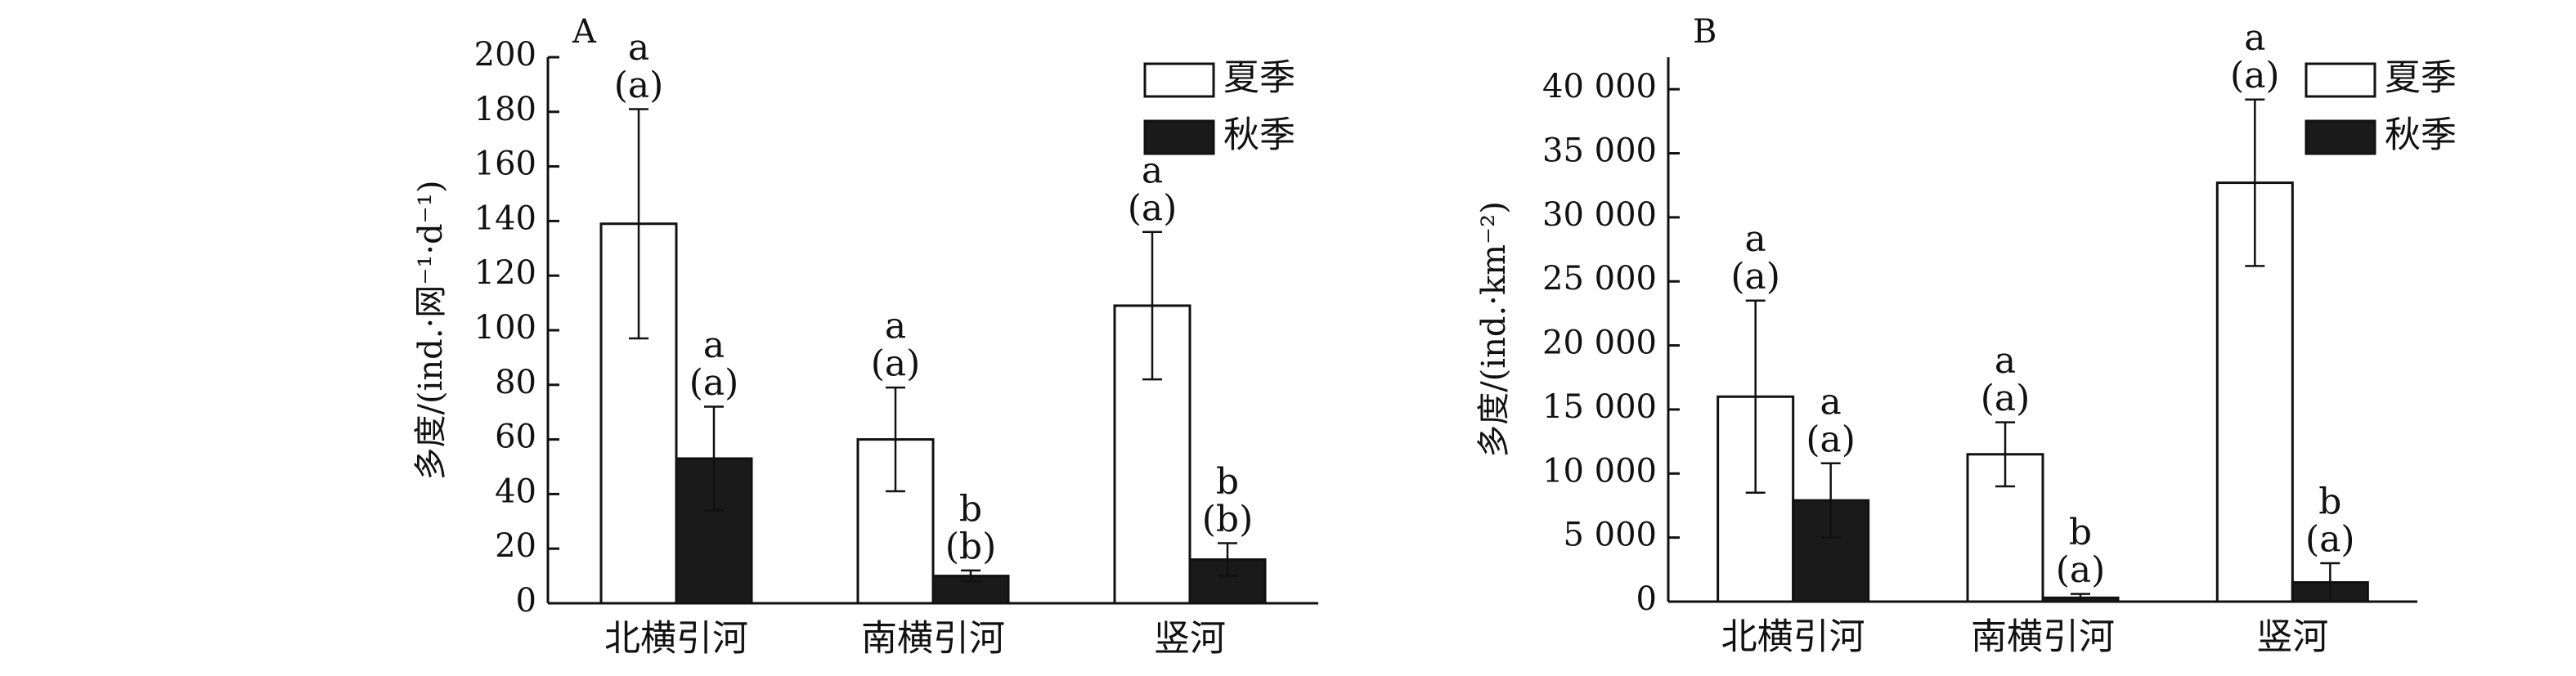 The height and width of the screenshot is (676, 2576). Describe the element at coordinates (505, 218) in the screenshot. I see `y-tick-label: 140` at that location.